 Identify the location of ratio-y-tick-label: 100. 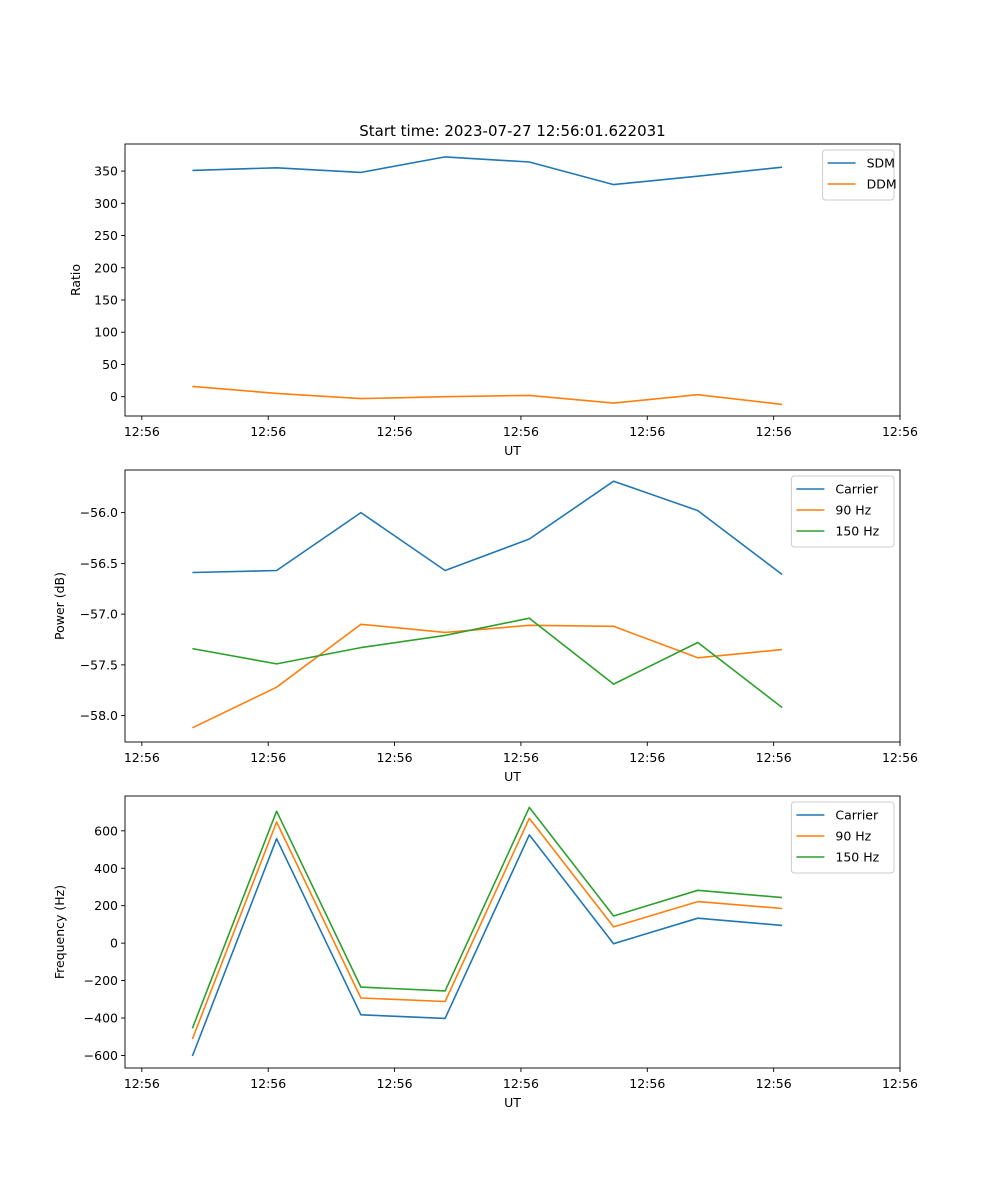
(106, 332).